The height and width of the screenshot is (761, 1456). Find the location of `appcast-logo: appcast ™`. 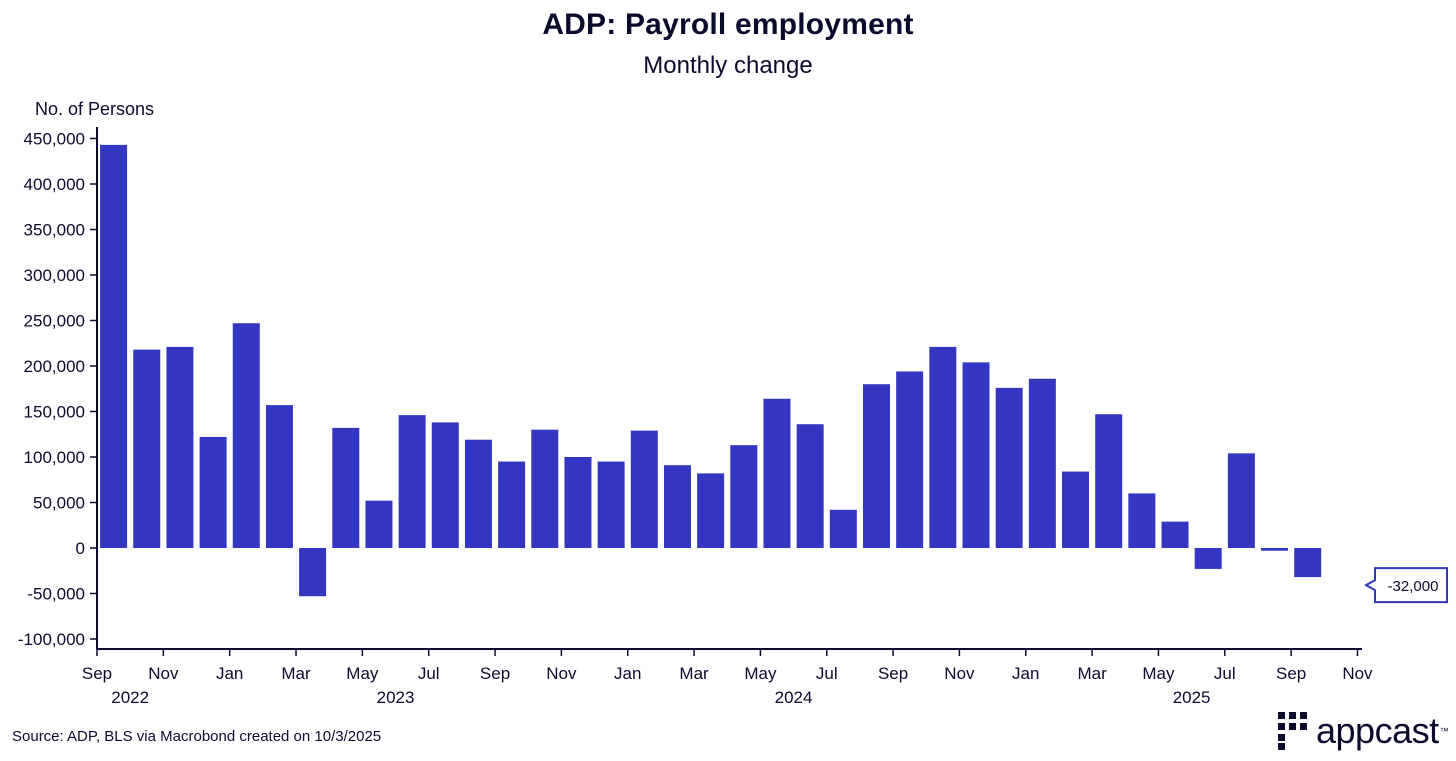

appcast-logo: appcast ™ is located at coordinates (1363, 731).